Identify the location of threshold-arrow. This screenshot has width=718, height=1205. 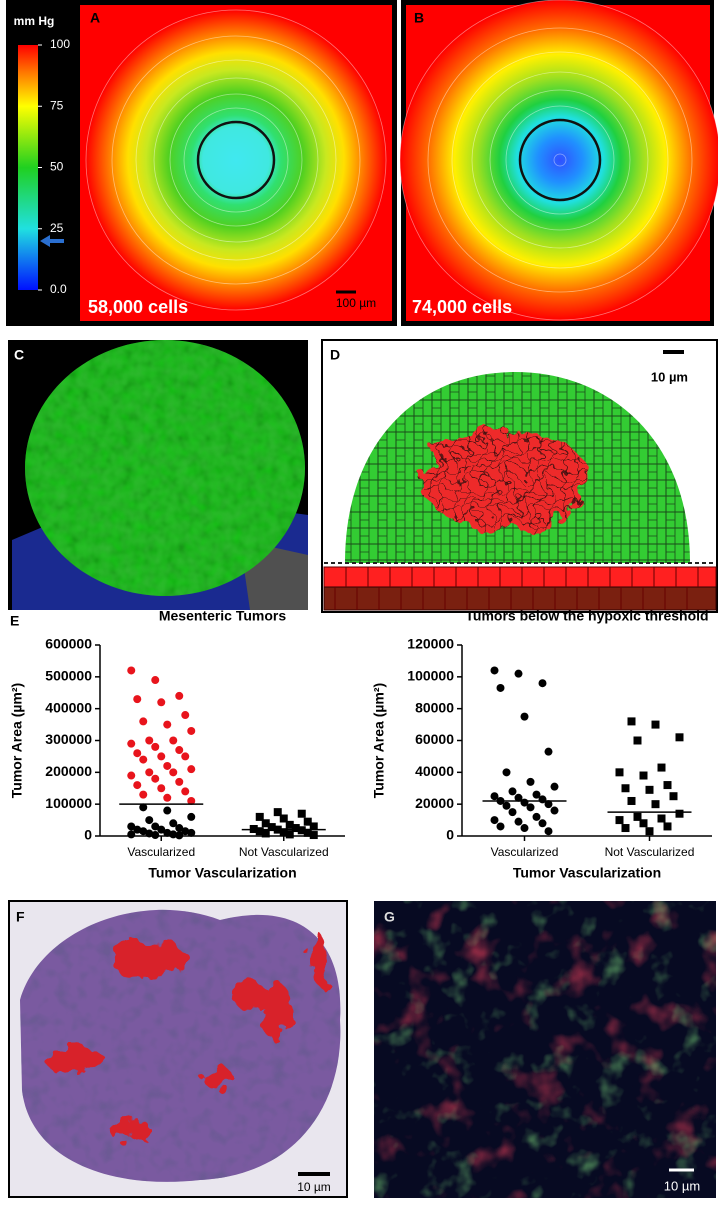
(52, 241).